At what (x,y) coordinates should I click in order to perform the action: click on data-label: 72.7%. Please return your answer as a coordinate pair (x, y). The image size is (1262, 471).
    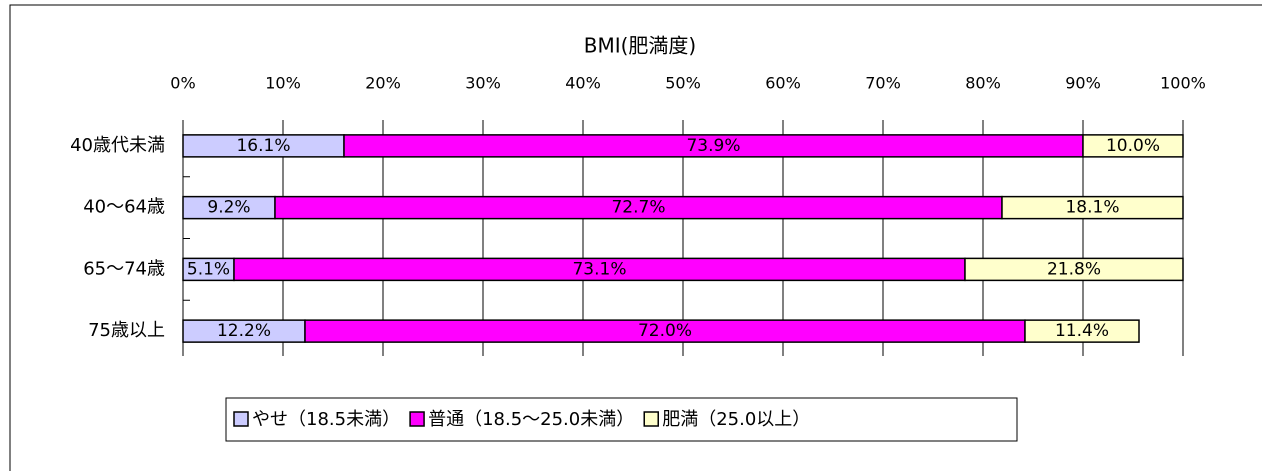
    Looking at the image, I should click on (638, 208).